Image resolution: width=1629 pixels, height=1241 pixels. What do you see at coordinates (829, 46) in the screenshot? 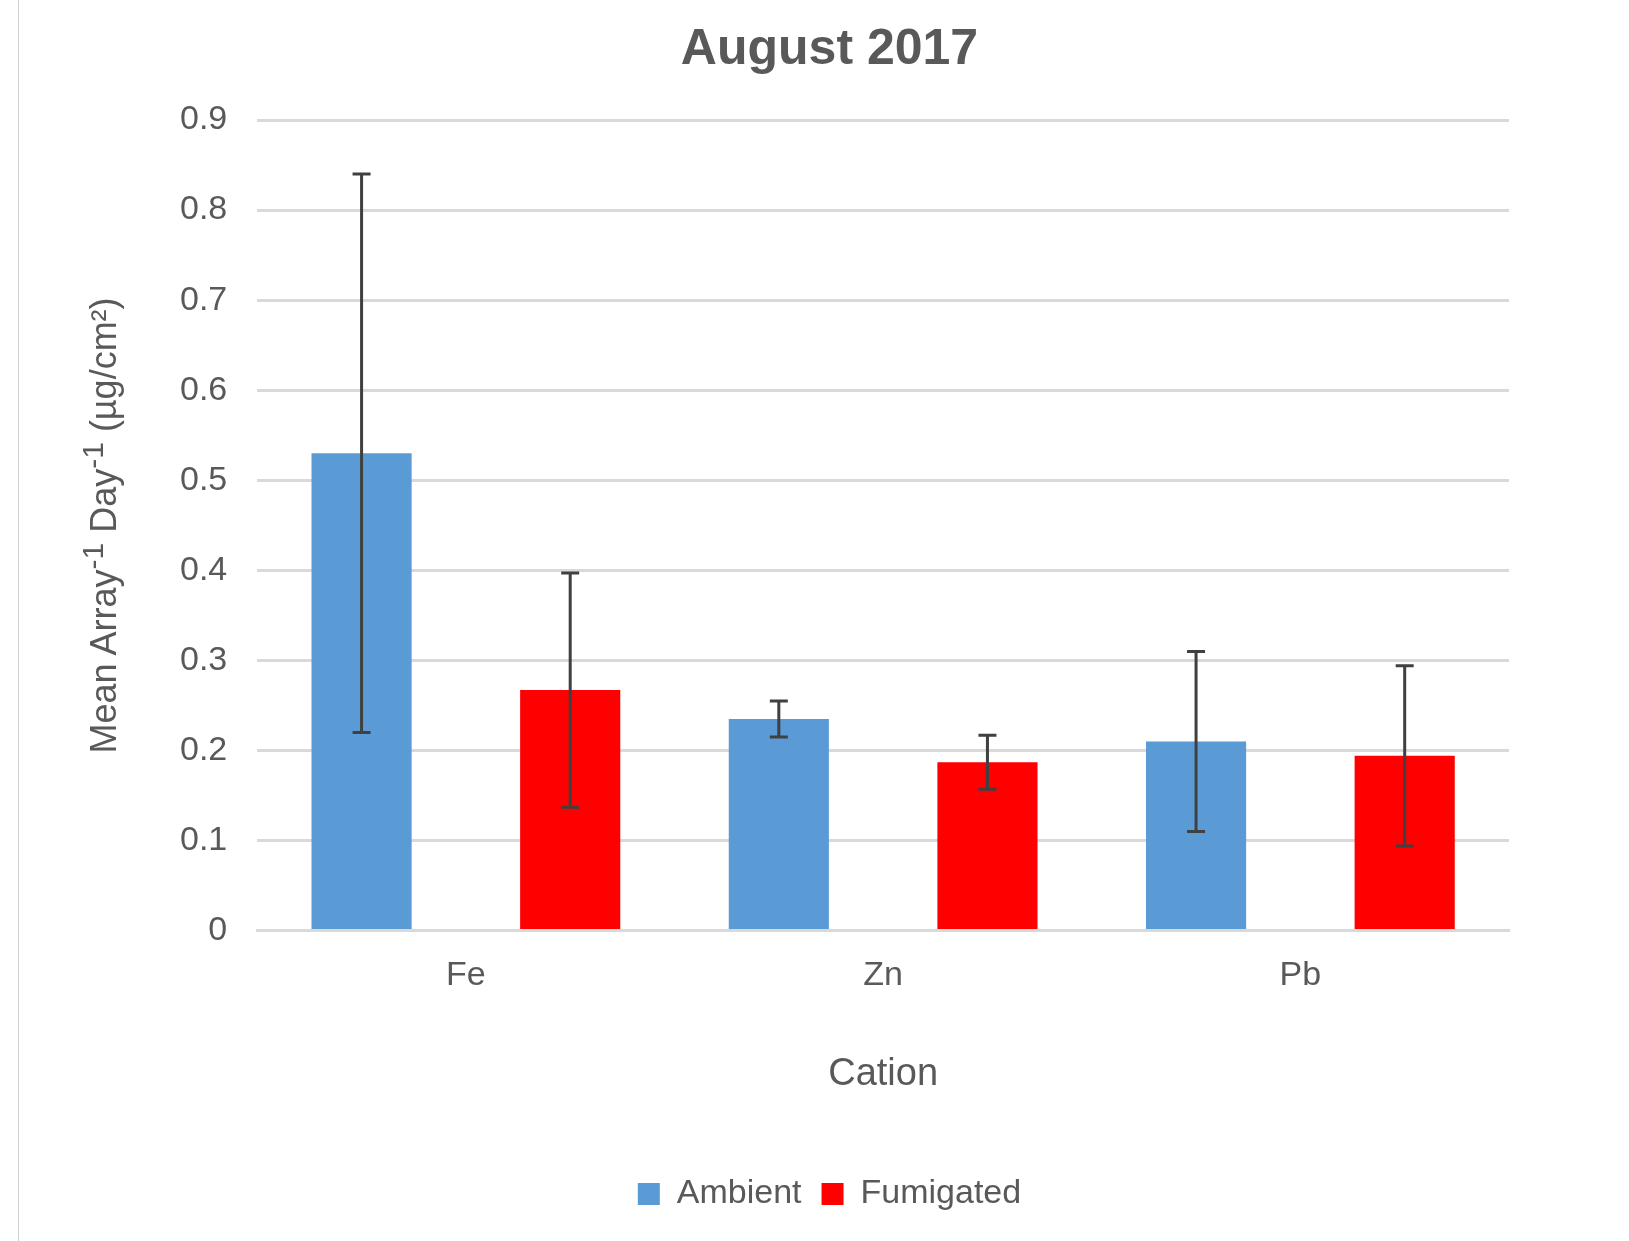
I see `chart-title: August 2017` at bounding box center [829, 46].